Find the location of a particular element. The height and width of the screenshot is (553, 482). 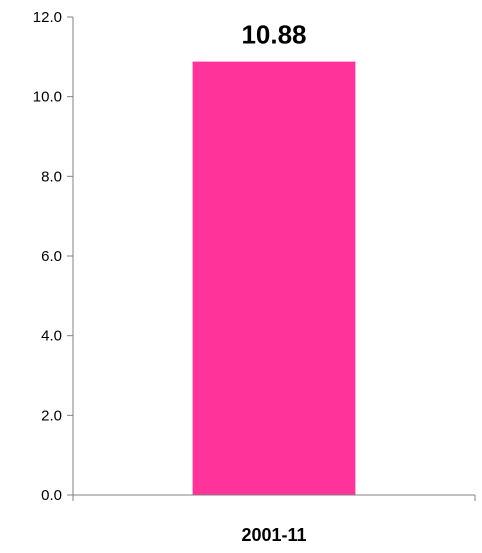

bar-value-label: 10.88 is located at coordinates (273, 35).